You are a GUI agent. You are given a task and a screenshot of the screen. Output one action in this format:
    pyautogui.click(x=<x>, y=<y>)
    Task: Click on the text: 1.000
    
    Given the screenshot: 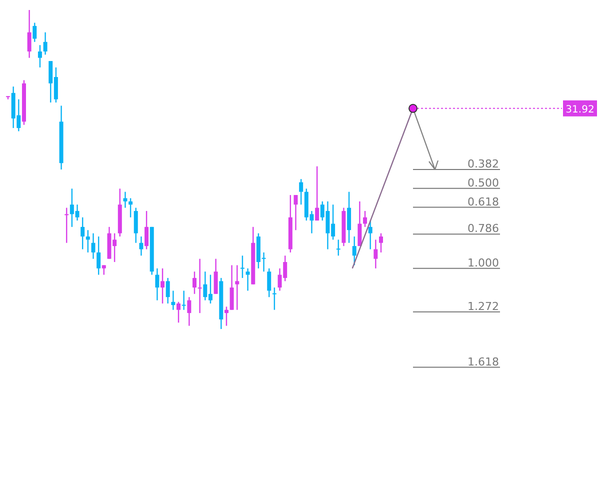 What is the action you would take?
    pyautogui.click(x=483, y=263)
    